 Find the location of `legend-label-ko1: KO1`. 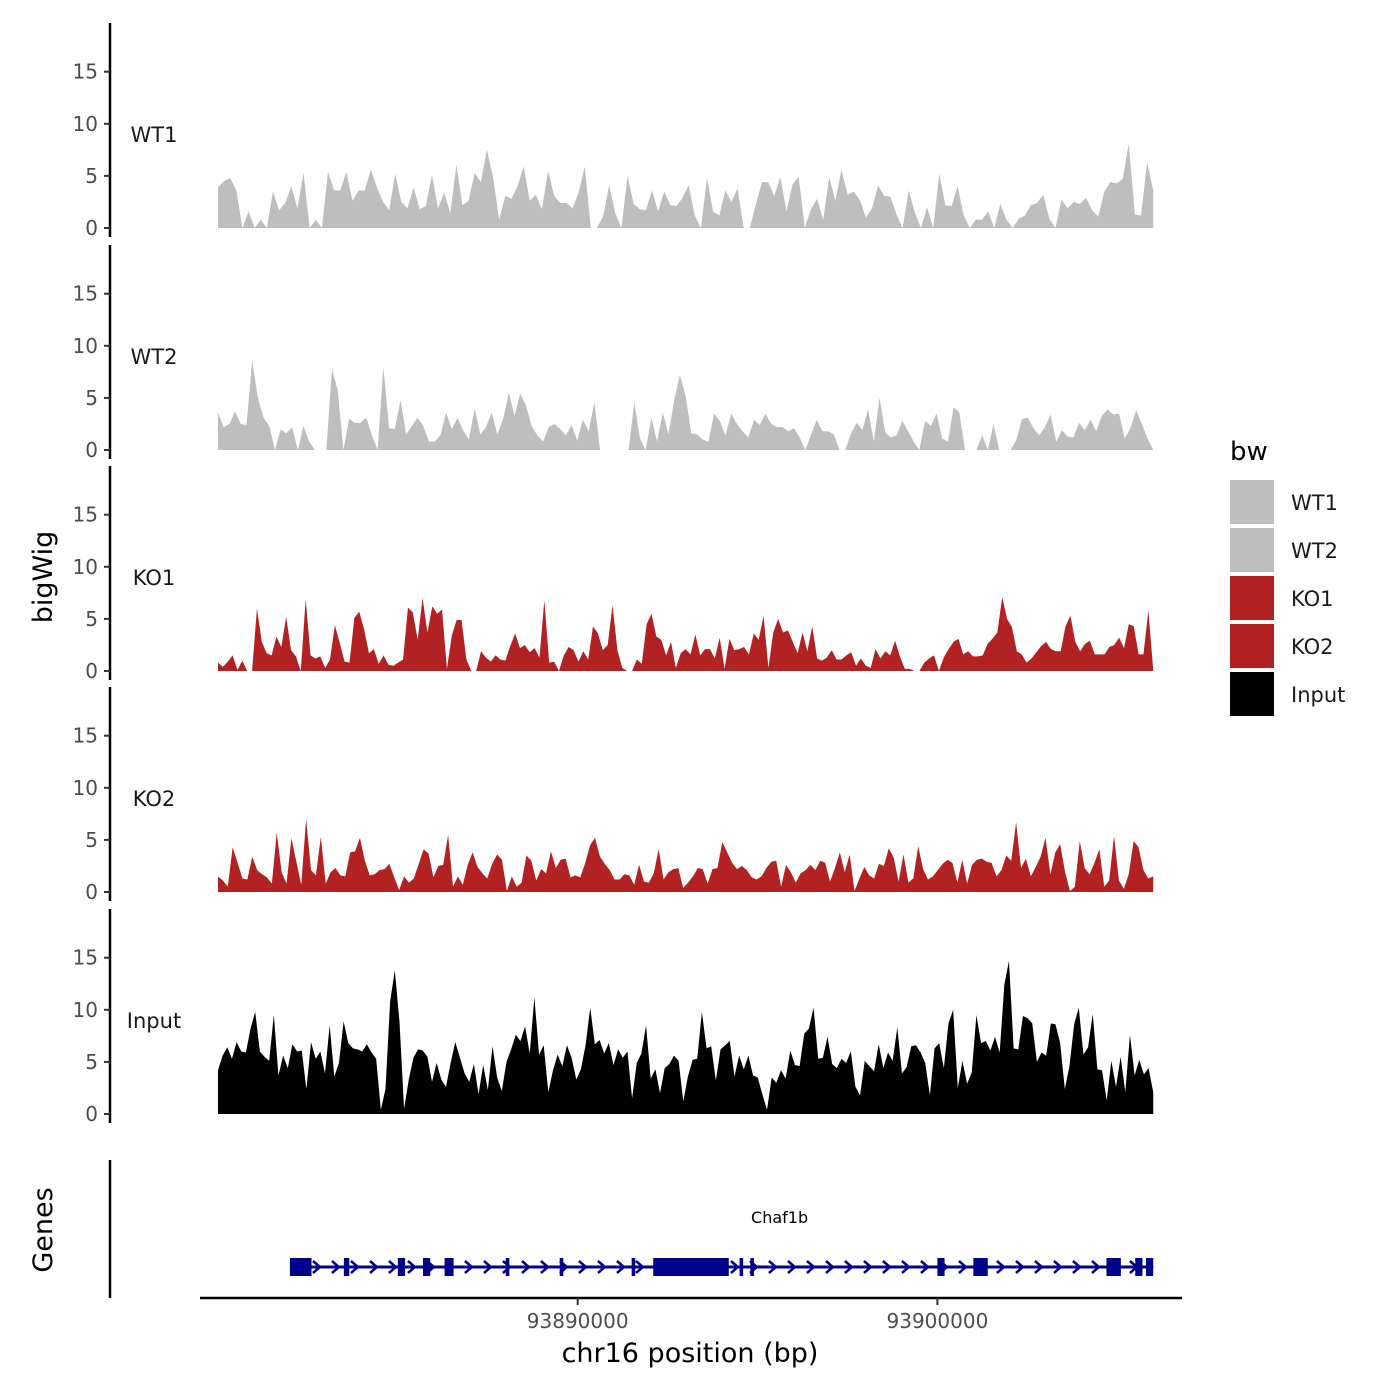

legend-label-ko1: KO1 is located at coordinates (1312, 599).